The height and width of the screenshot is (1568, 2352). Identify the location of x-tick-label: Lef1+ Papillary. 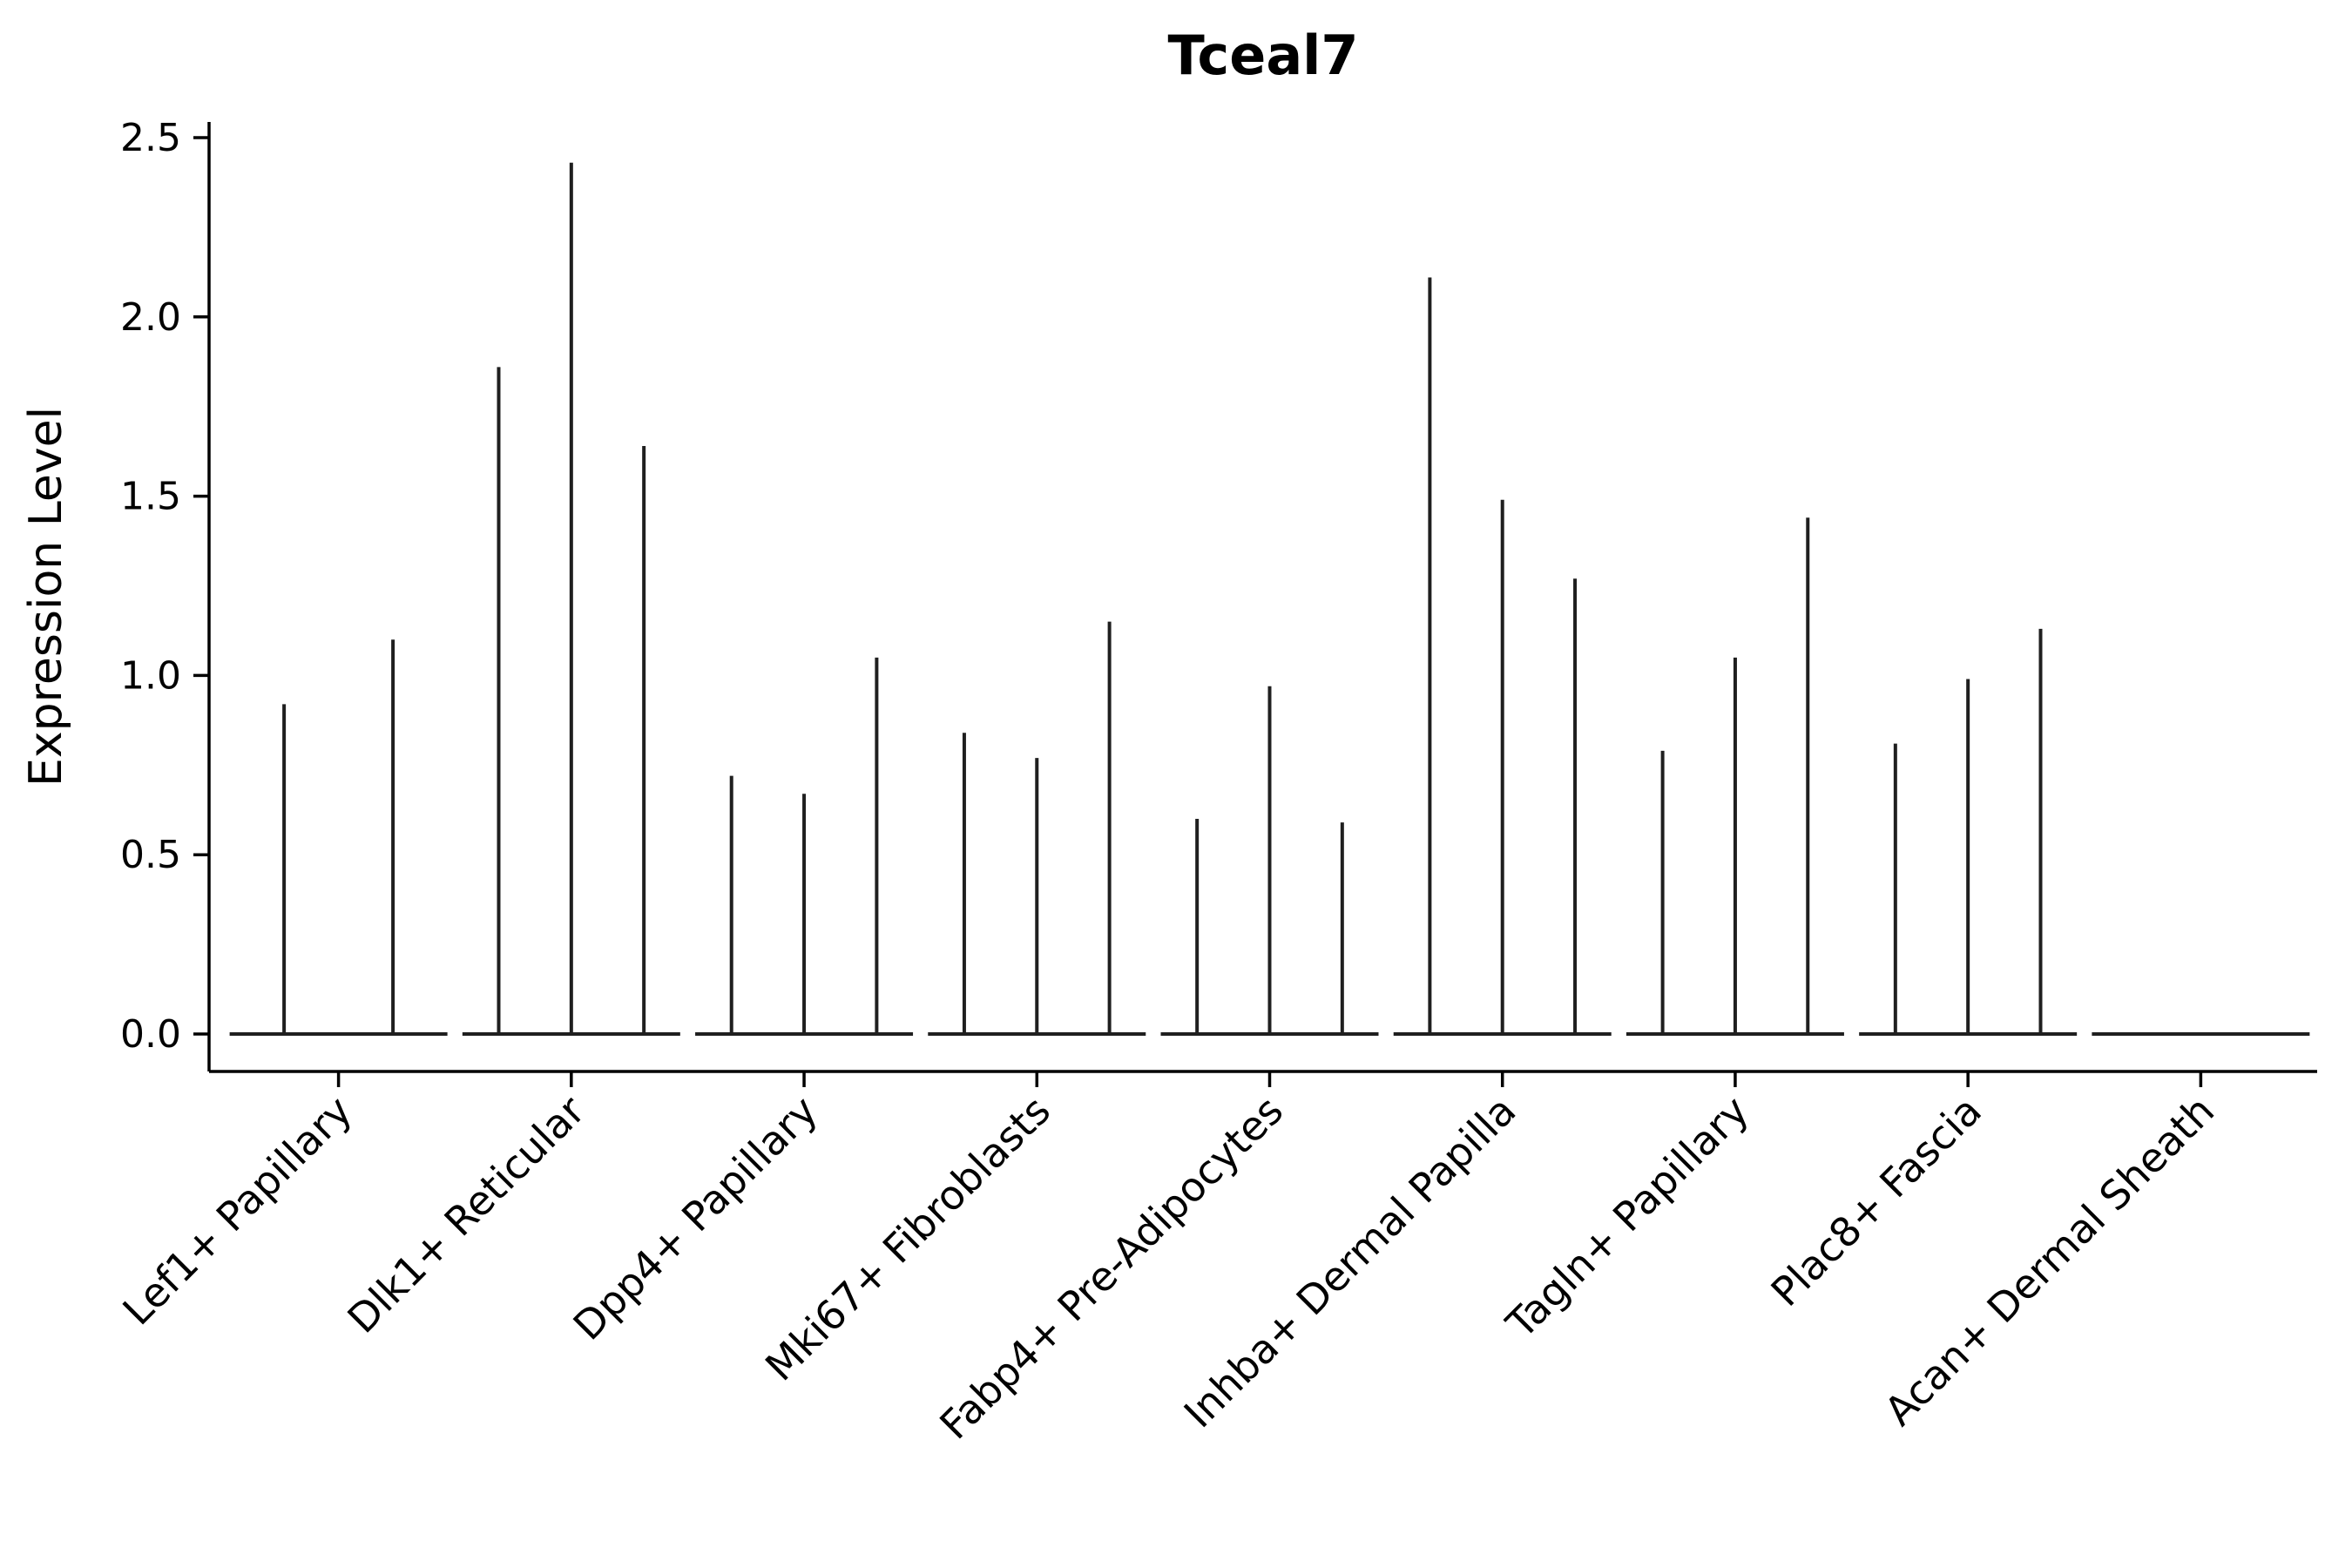
(237, 1211).